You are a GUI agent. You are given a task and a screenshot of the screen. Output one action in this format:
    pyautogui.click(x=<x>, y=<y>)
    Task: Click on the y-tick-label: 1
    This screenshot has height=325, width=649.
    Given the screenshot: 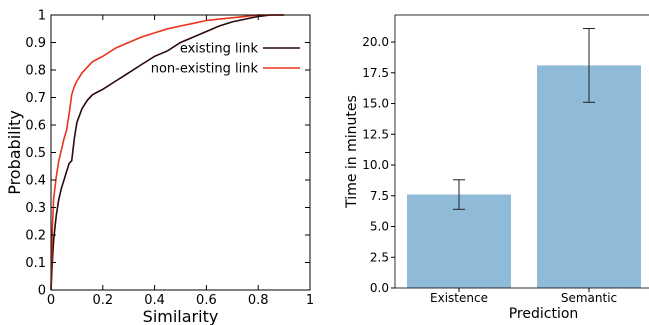 What is the action you would take?
    pyautogui.click(x=42, y=16)
    